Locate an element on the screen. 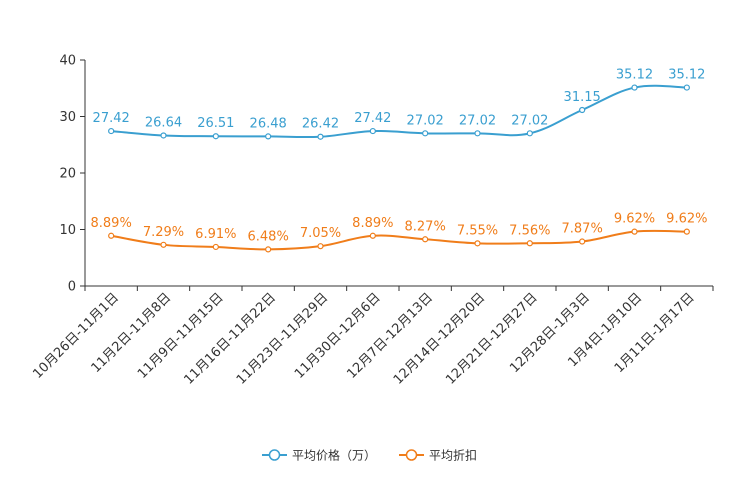  x-category-label: 10月26日-11月1日 is located at coordinates (76, 336).